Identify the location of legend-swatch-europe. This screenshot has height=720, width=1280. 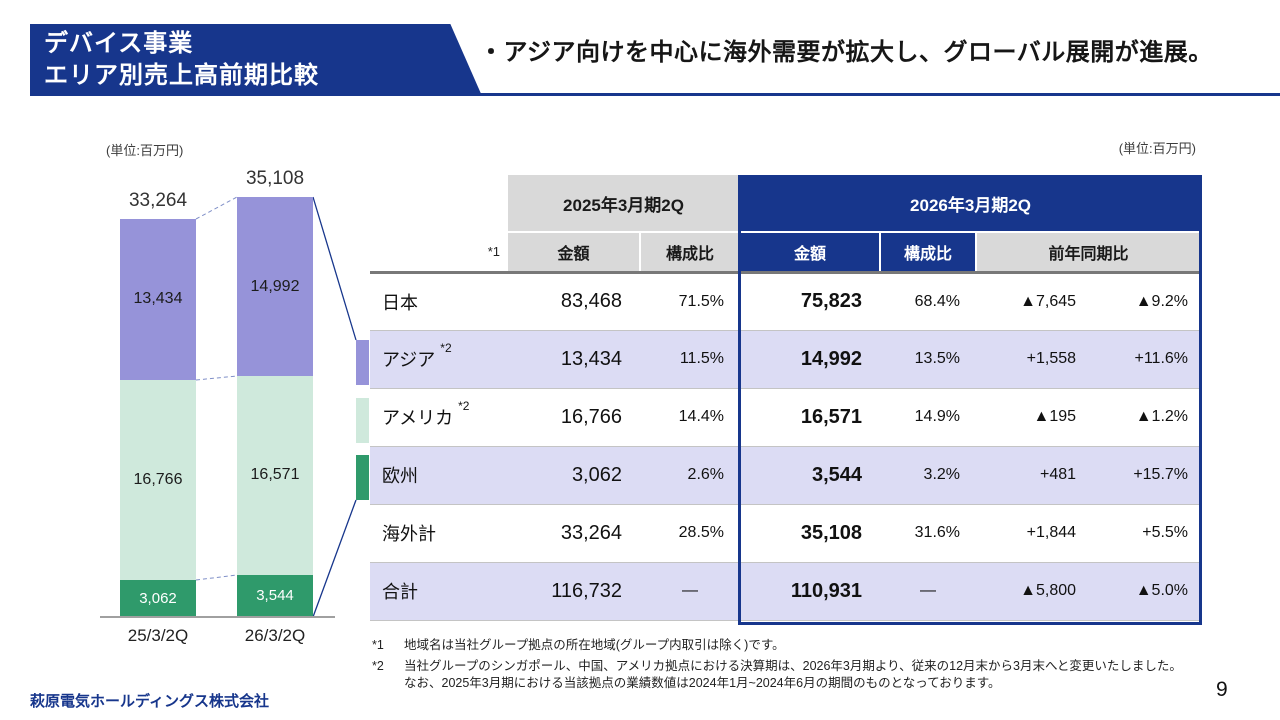
(362, 477).